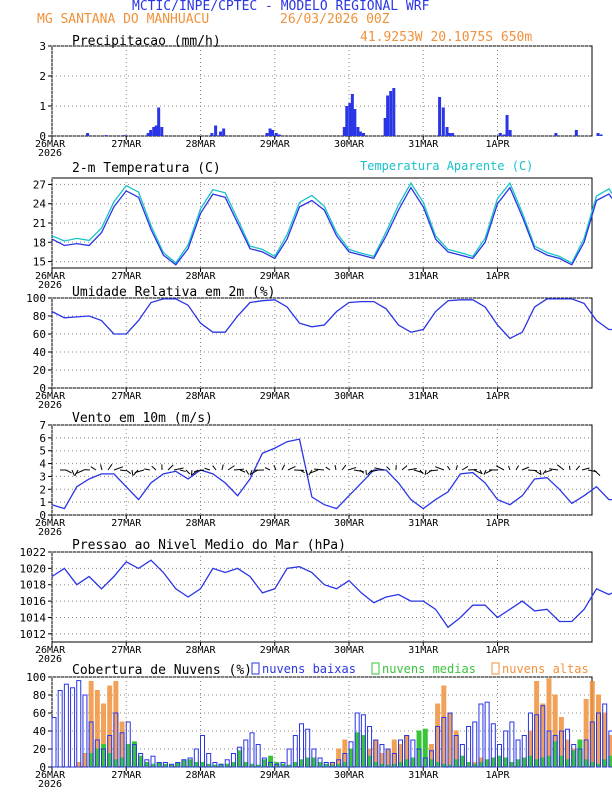  I want to click on y-tick-label: 6, so click(42, 438).